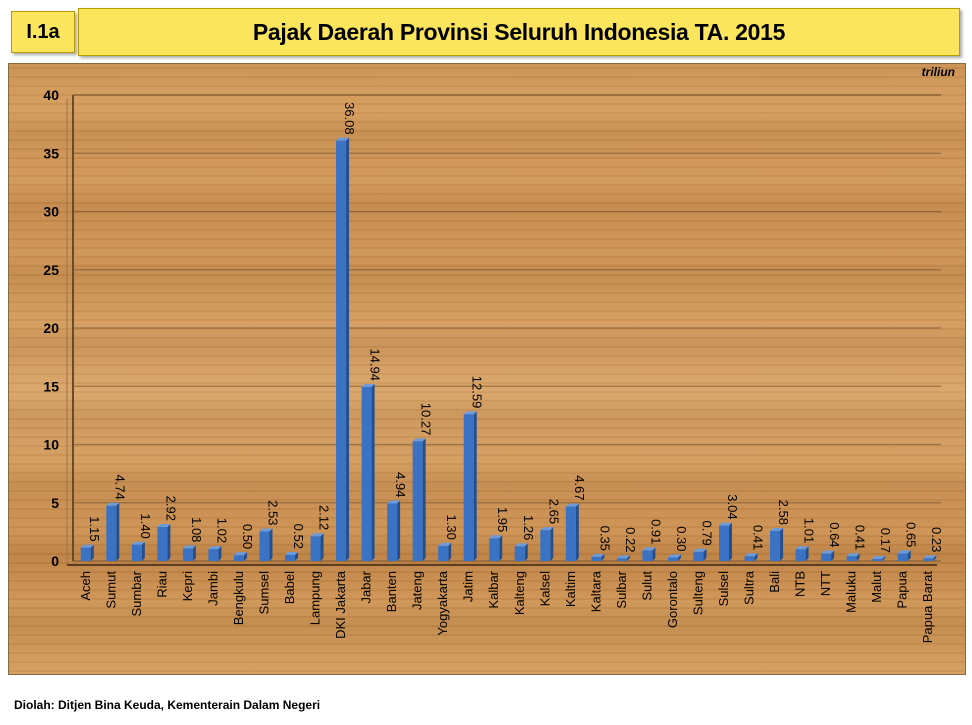 The height and width of the screenshot is (725, 972). Describe the element at coordinates (442, 602) in the screenshot. I see `category-label: Yogyakarta` at that location.